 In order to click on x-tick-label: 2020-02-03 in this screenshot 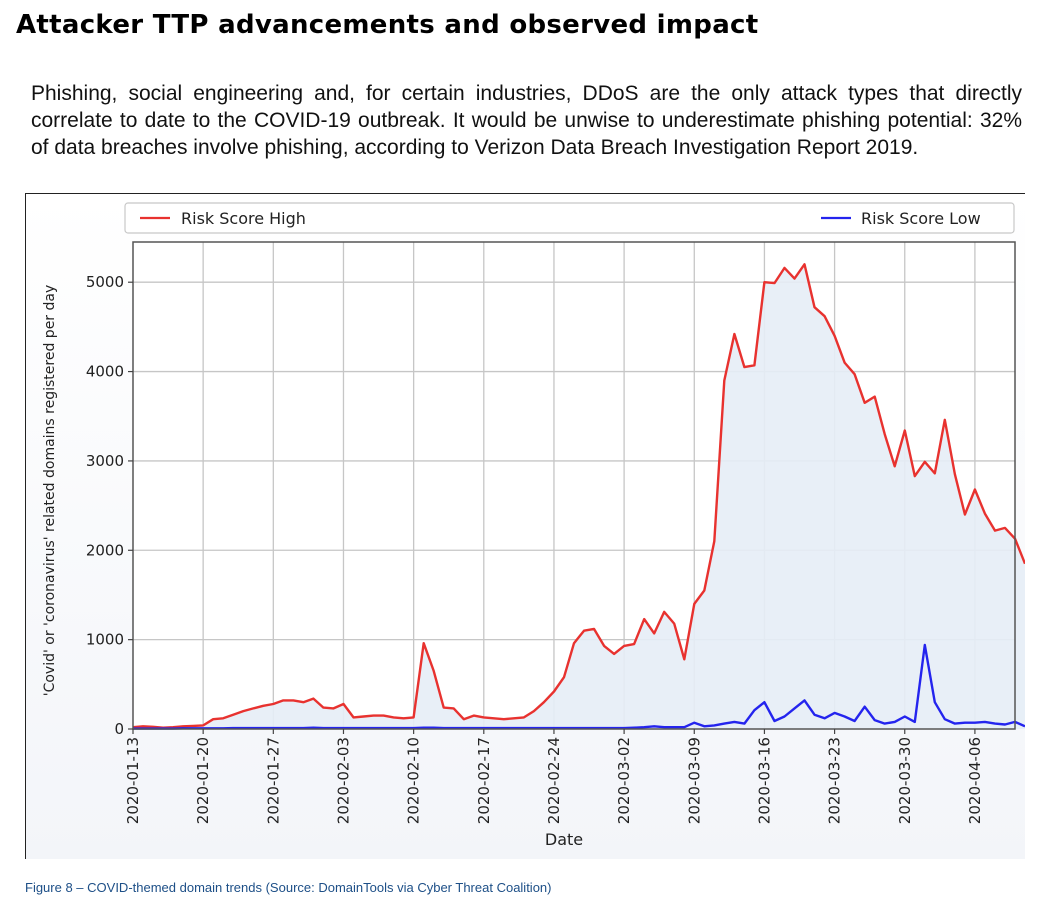, I will do `click(343, 780)`.